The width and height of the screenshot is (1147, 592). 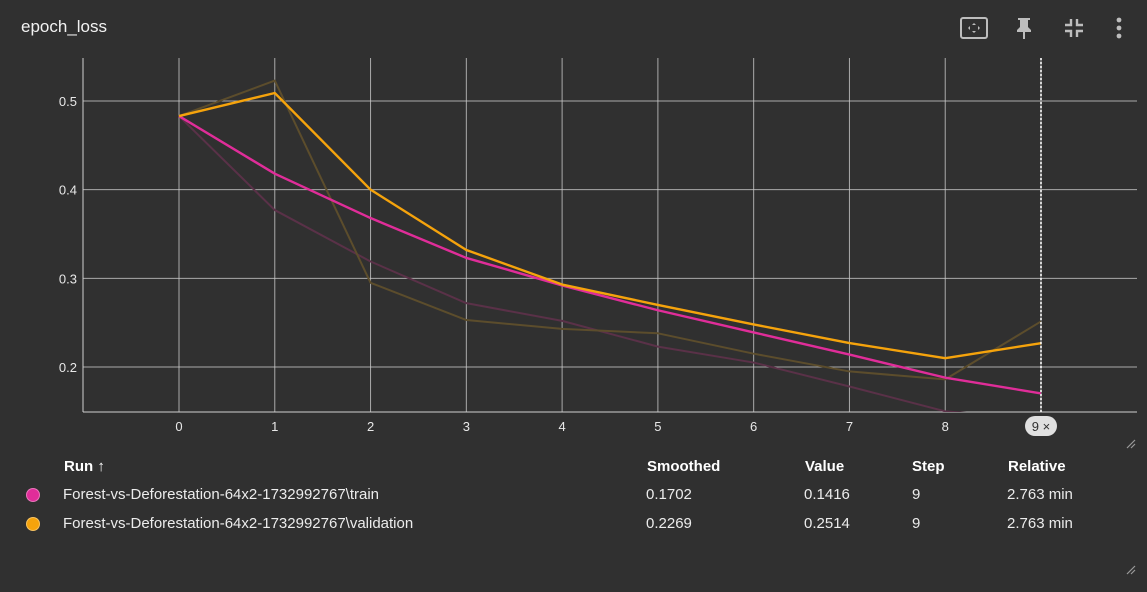 What do you see at coordinates (825, 466) in the screenshot?
I see `header-value: Value` at bounding box center [825, 466].